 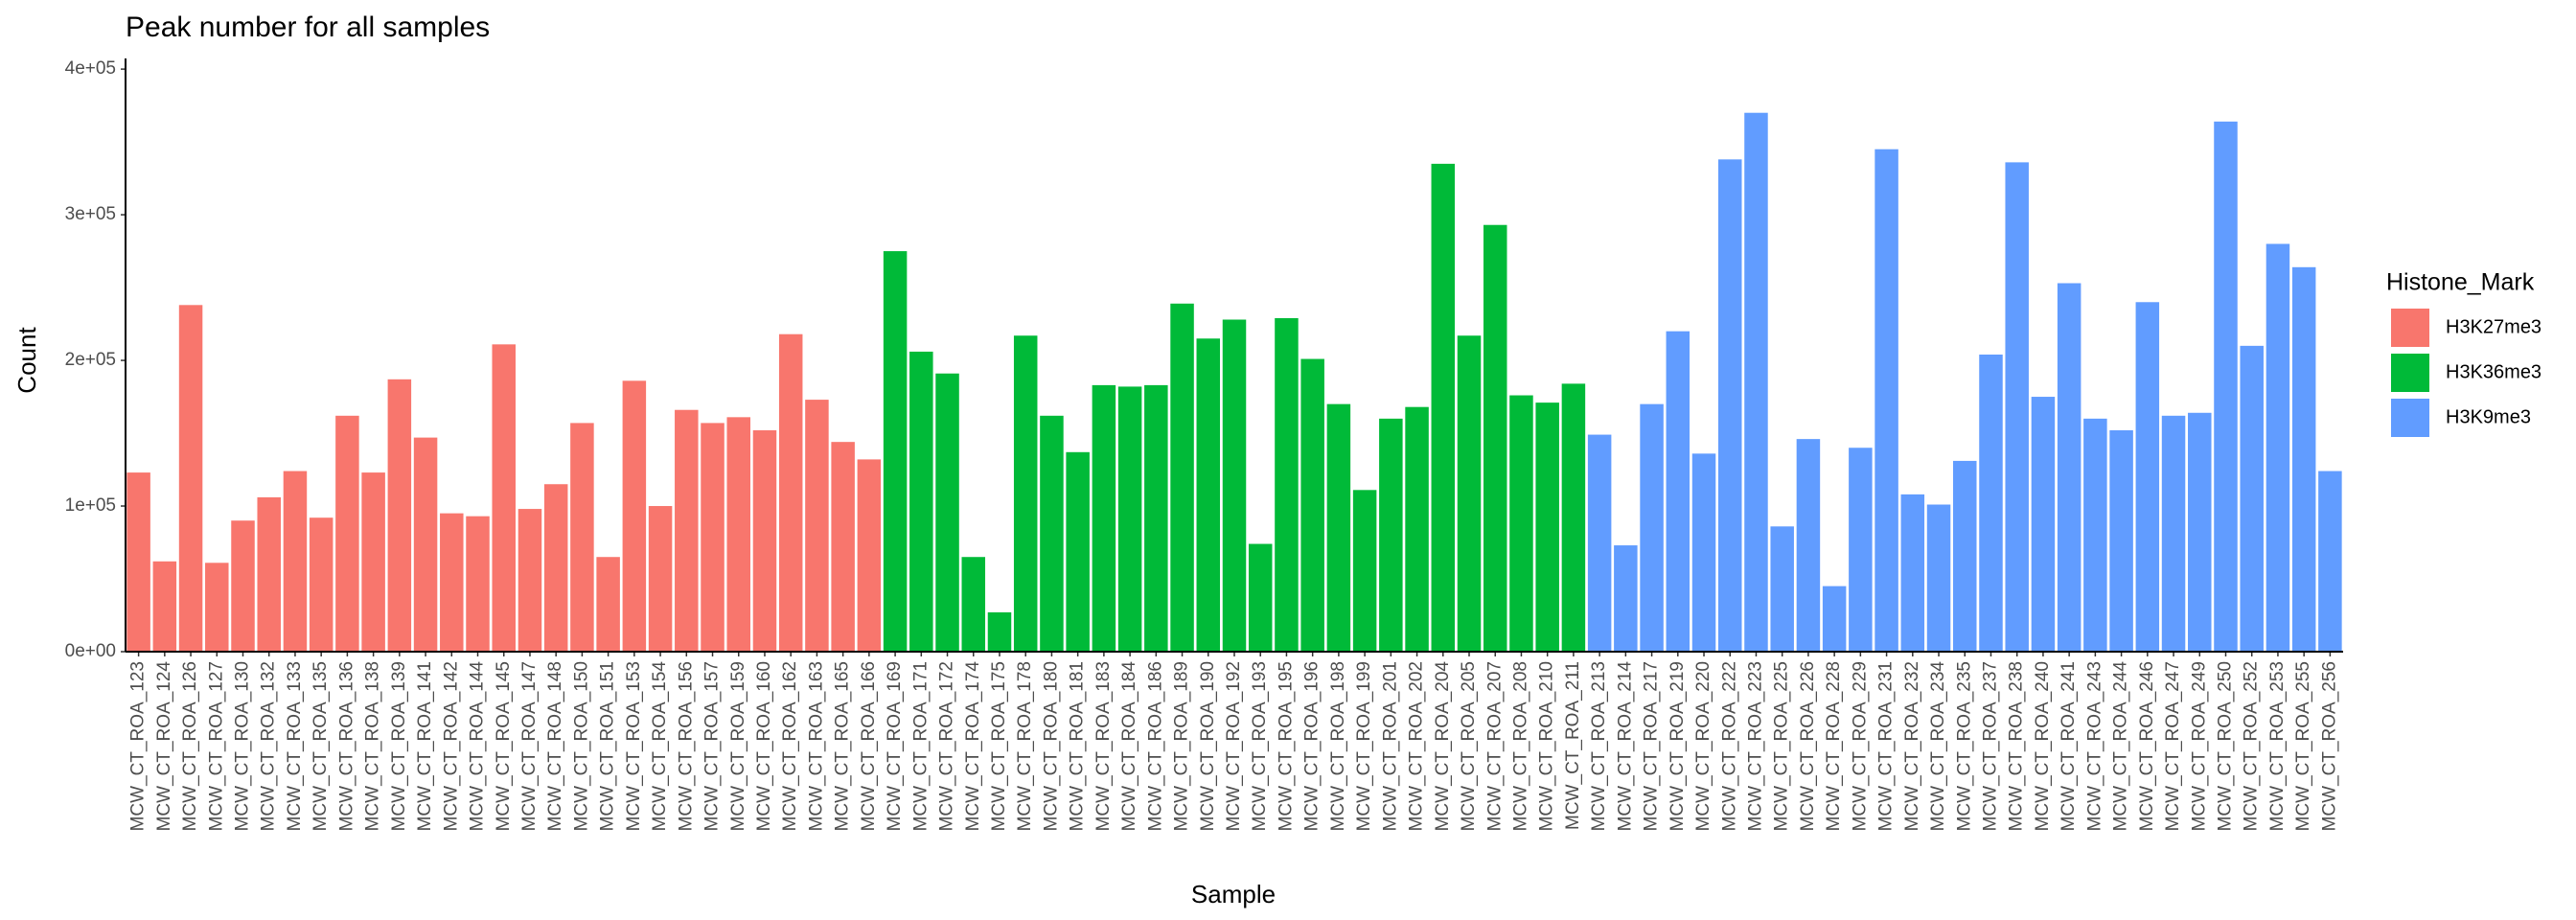 I want to click on legend-label: H3K27me3, so click(x=2494, y=327).